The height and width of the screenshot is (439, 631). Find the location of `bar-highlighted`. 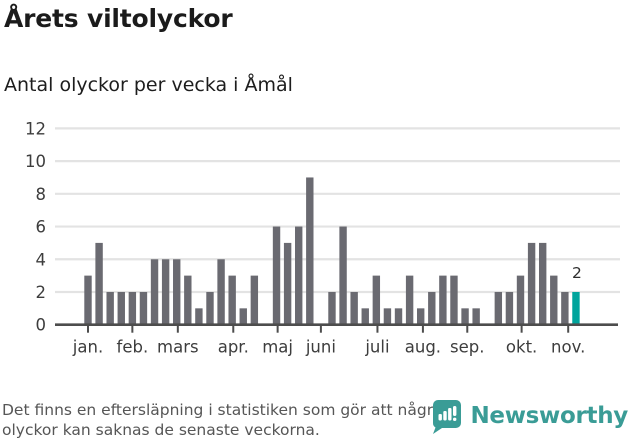

bar-highlighted is located at coordinates (576, 308).